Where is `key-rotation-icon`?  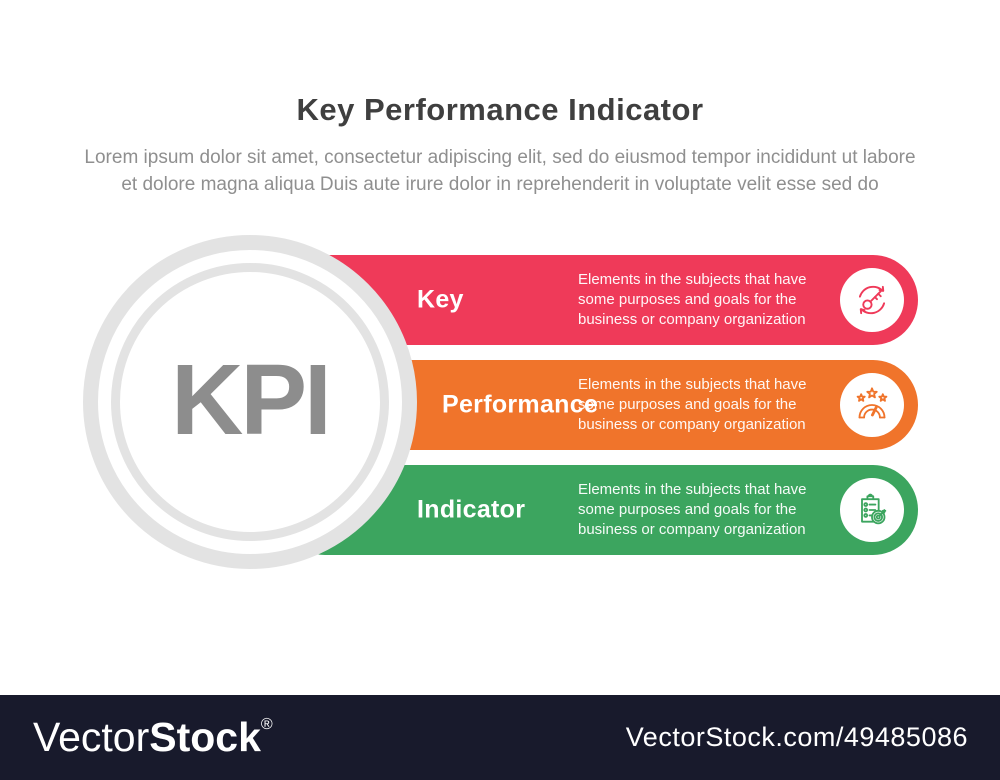 key-rotation-icon is located at coordinates (872, 300).